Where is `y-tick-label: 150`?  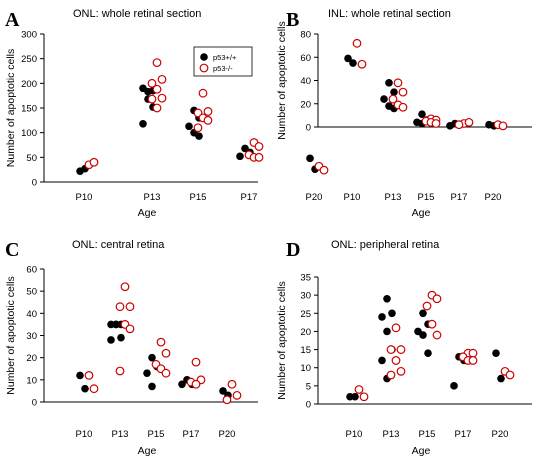
y-tick-label: 150 is located at coordinates (29, 109).